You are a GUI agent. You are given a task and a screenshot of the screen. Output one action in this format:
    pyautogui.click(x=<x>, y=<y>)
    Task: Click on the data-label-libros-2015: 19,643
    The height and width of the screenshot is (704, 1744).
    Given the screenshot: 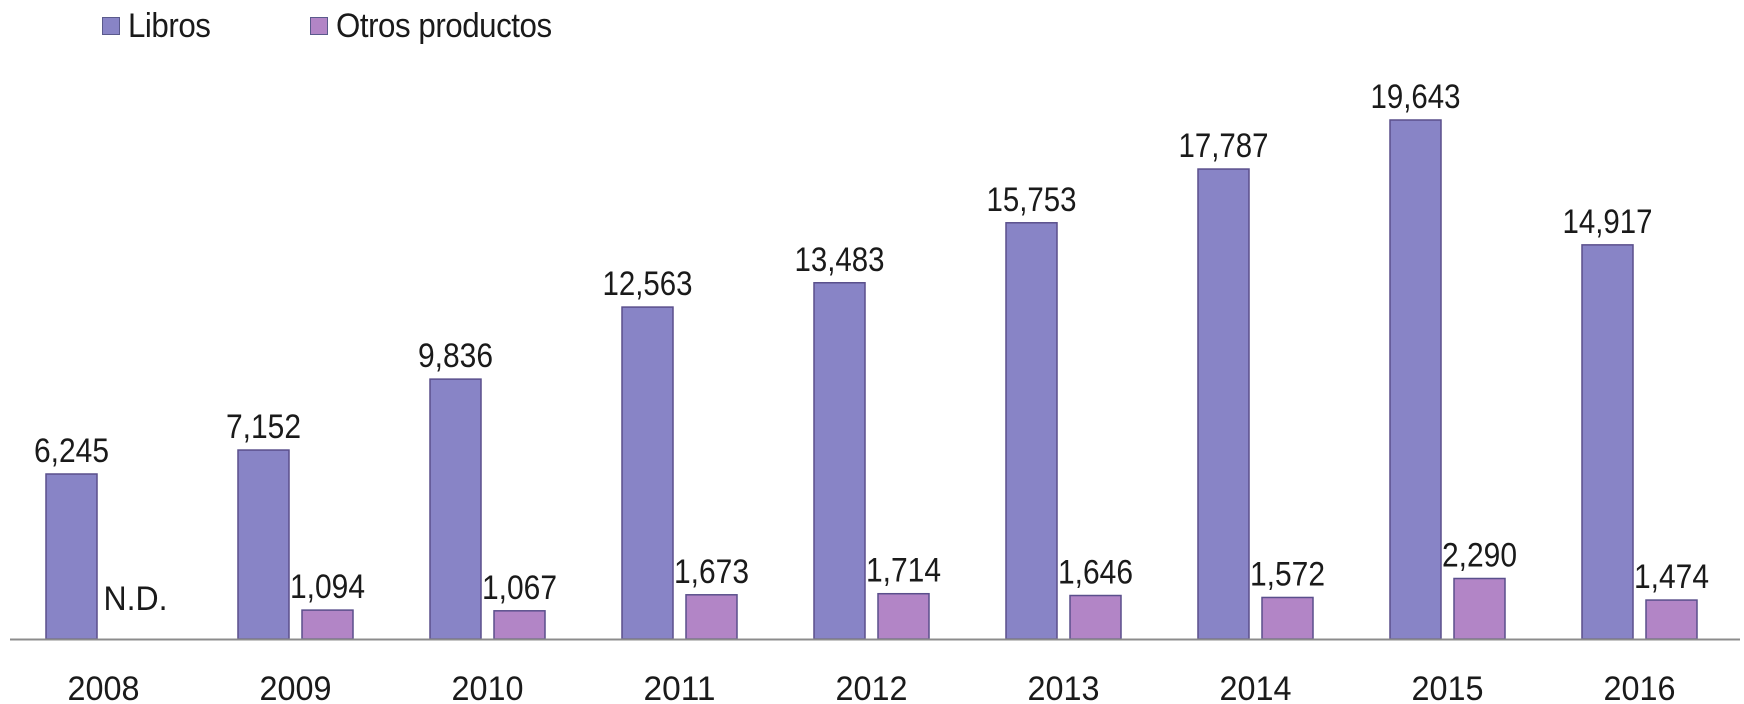 What is the action you would take?
    pyautogui.click(x=1416, y=97)
    